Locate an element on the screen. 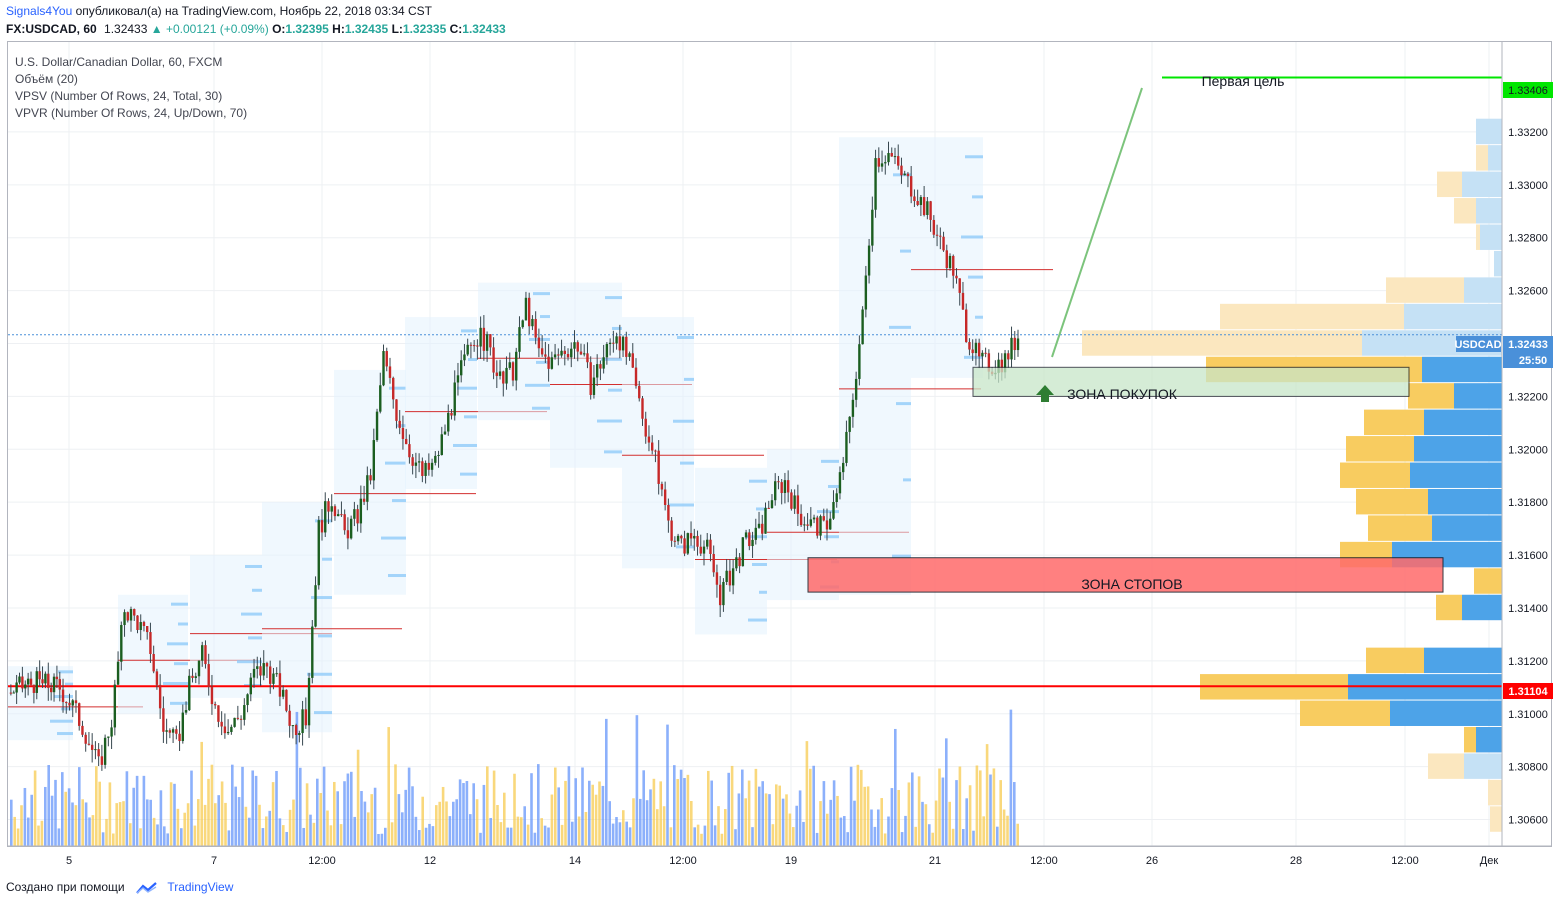 This screenshot has height=908, width=1560. footer-tradingview-link: TradingView is located at coordinates (200, 887).